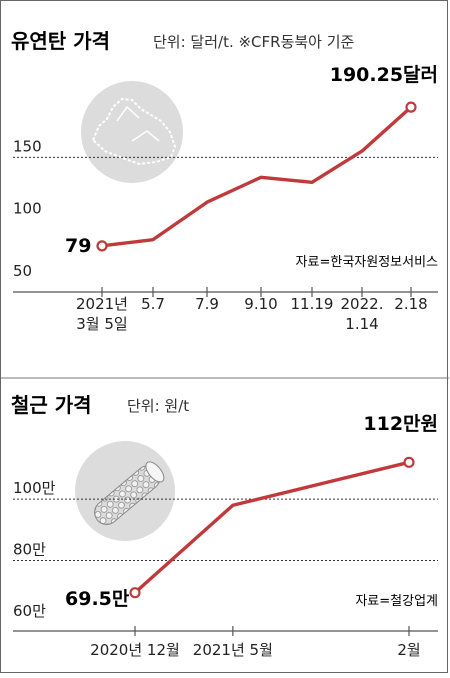 This screenshot has height=678, width=450. Describe the element at coordinates (233, 650) in the screenshot. I see `x-tick-label: 2021년 5월` at that location.